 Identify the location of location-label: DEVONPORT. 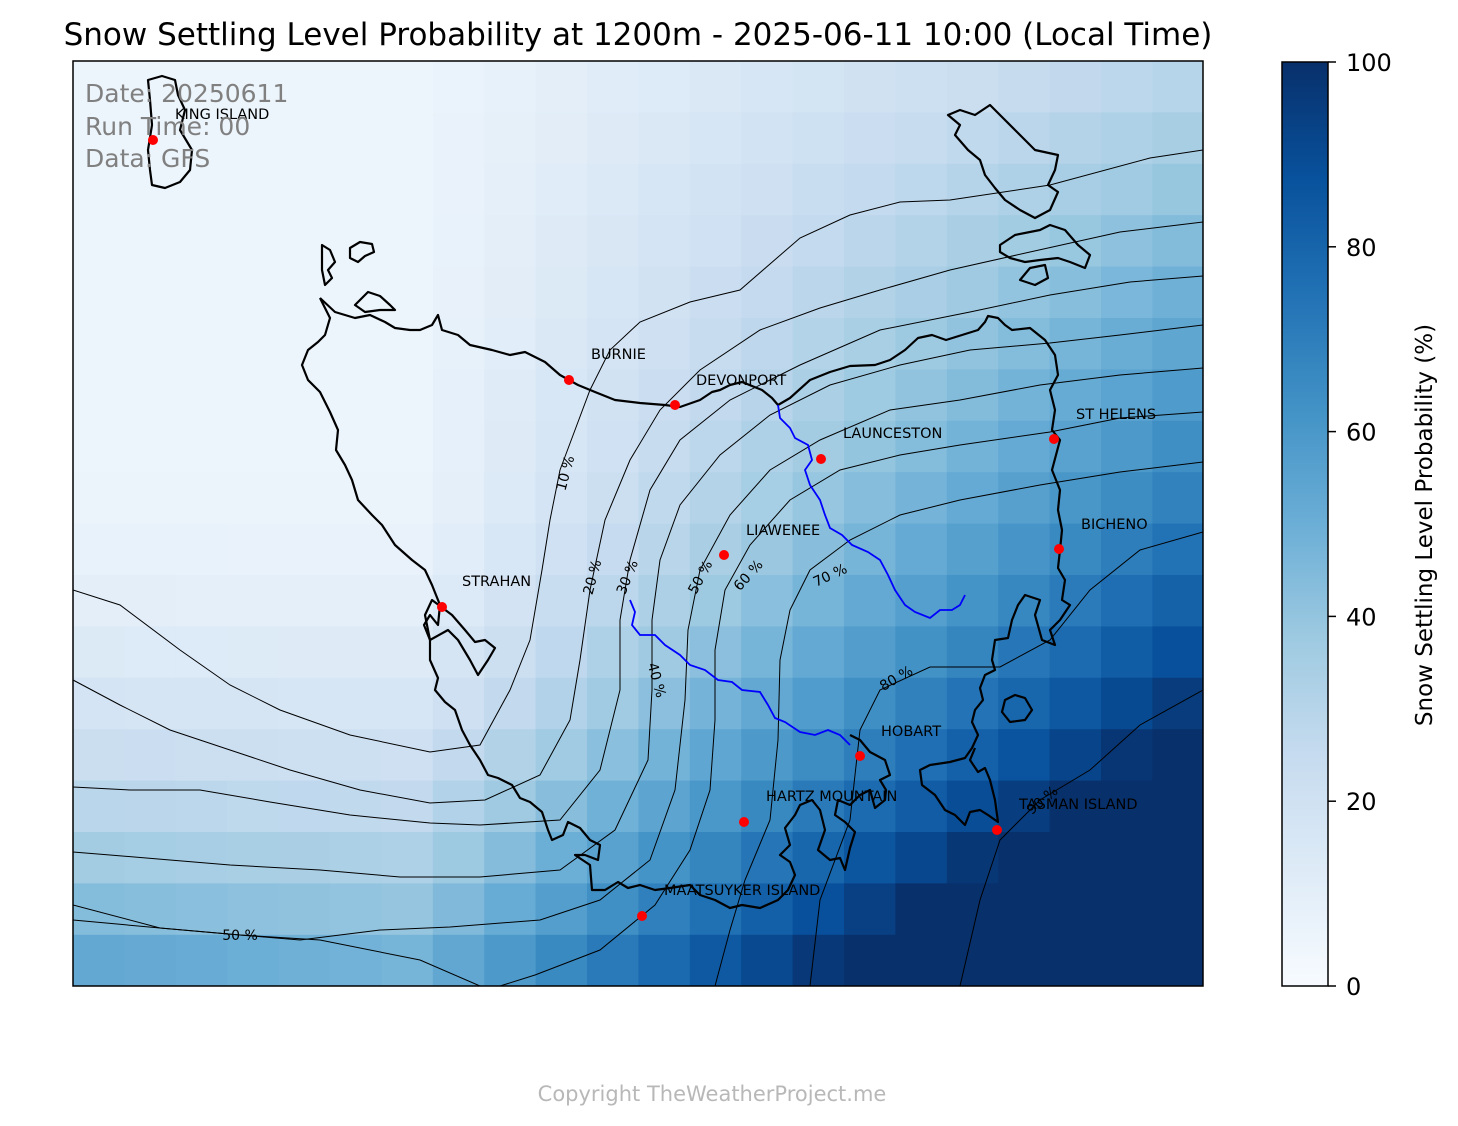
(741, 381).